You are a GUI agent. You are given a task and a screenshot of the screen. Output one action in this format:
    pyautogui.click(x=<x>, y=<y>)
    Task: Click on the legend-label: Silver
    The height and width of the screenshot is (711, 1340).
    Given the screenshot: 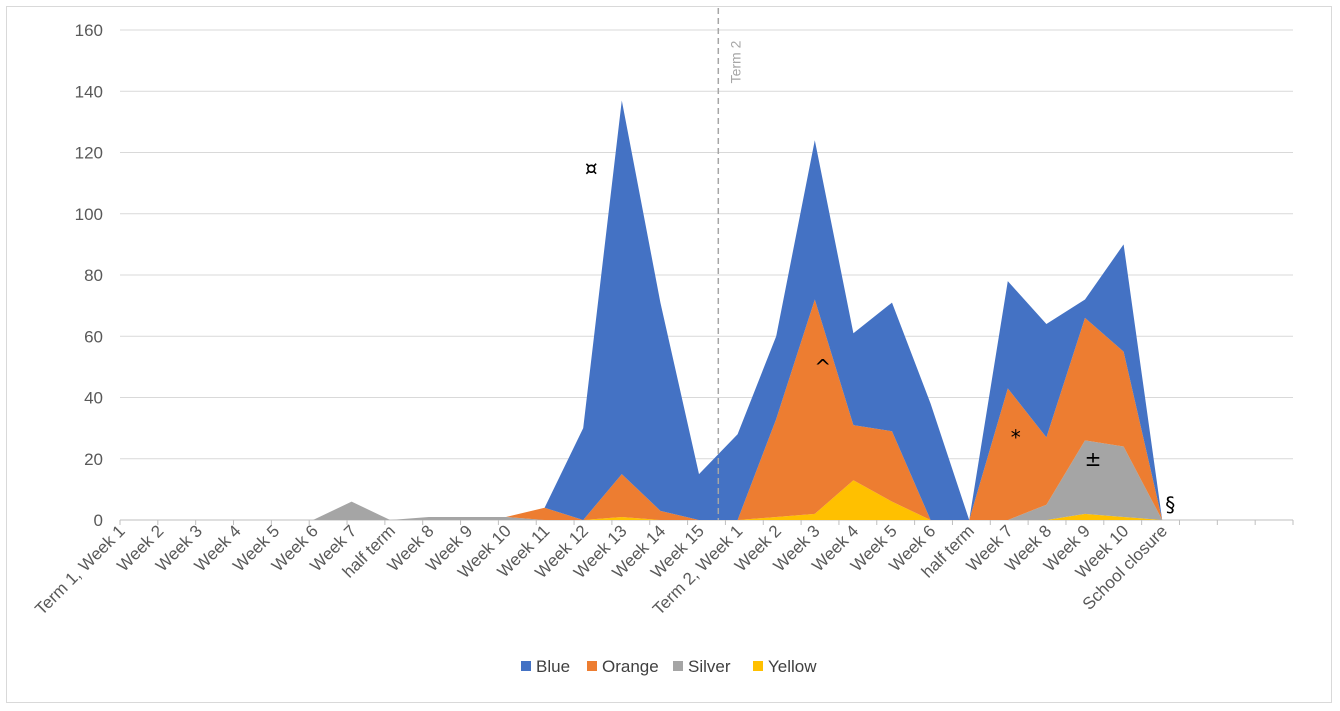 What is the action you would take?
    pyautogui.click(x=709, y=666)
    